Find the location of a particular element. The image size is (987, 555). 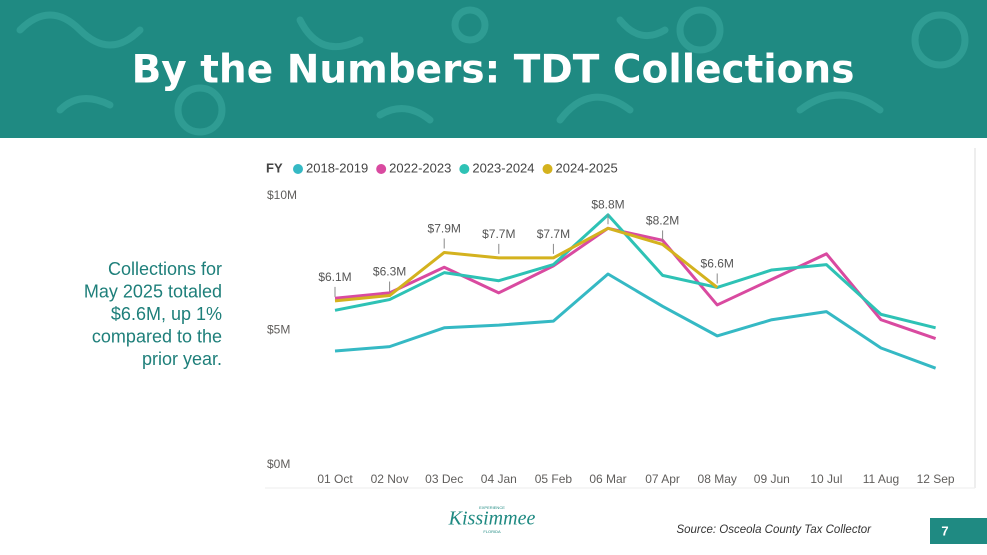

slide-title: By the Numbers: TDT Collections is located at coordinates (493, 70).